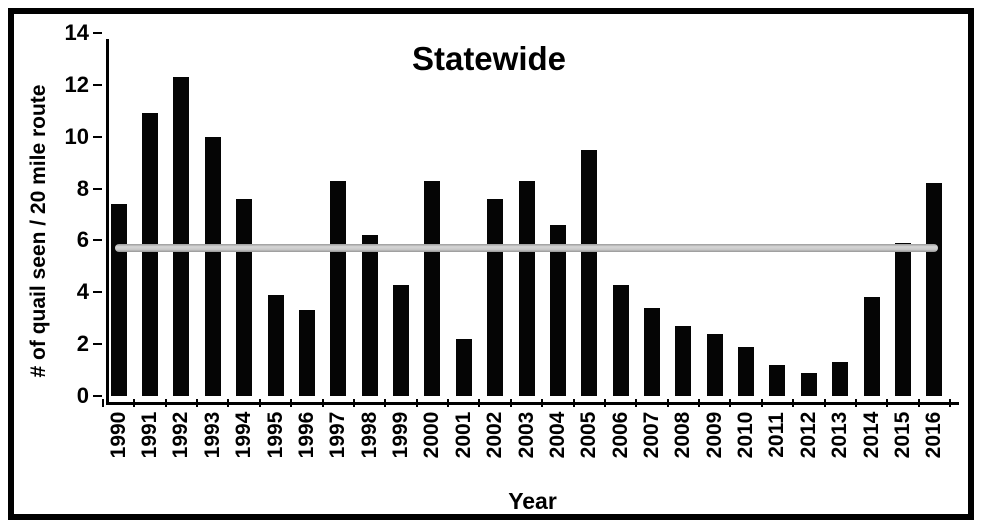 The height and width of the screenshot is (529, 983). Describe the element at coordinates (432, 288) in the screenshot. I see `bar-2000` at that location.